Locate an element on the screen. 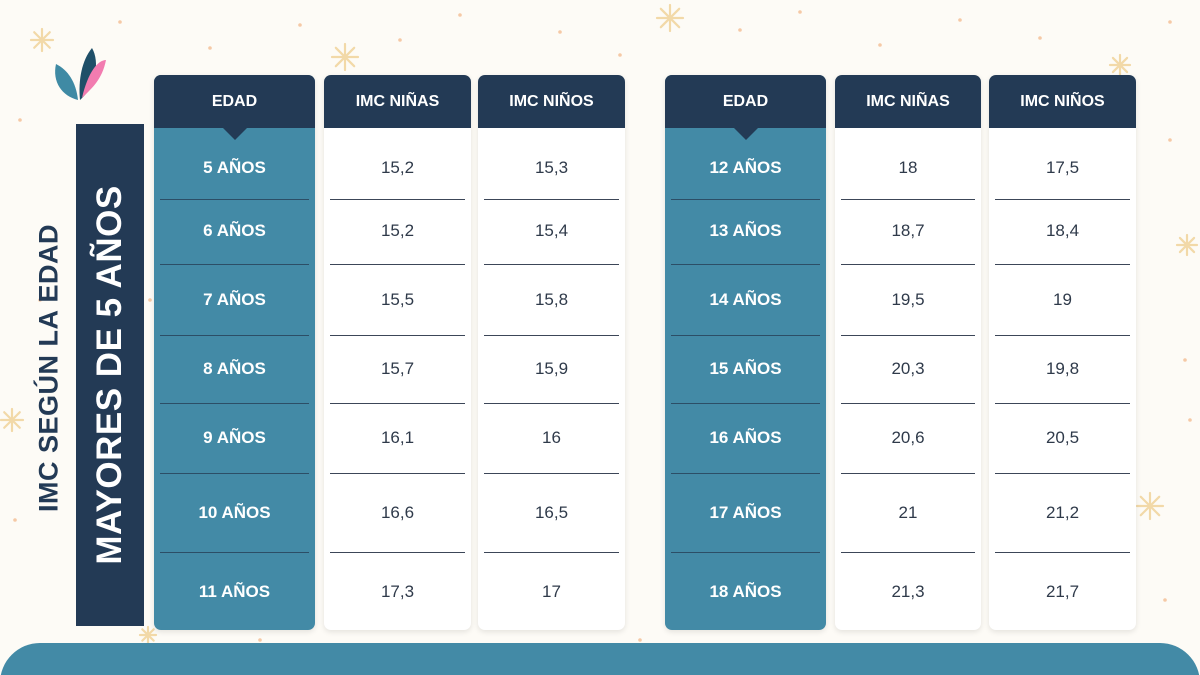 The height and width of the screenshot is (675, 1200). bmi-value-cell: 18,7 is located at coordinates (908, 230).